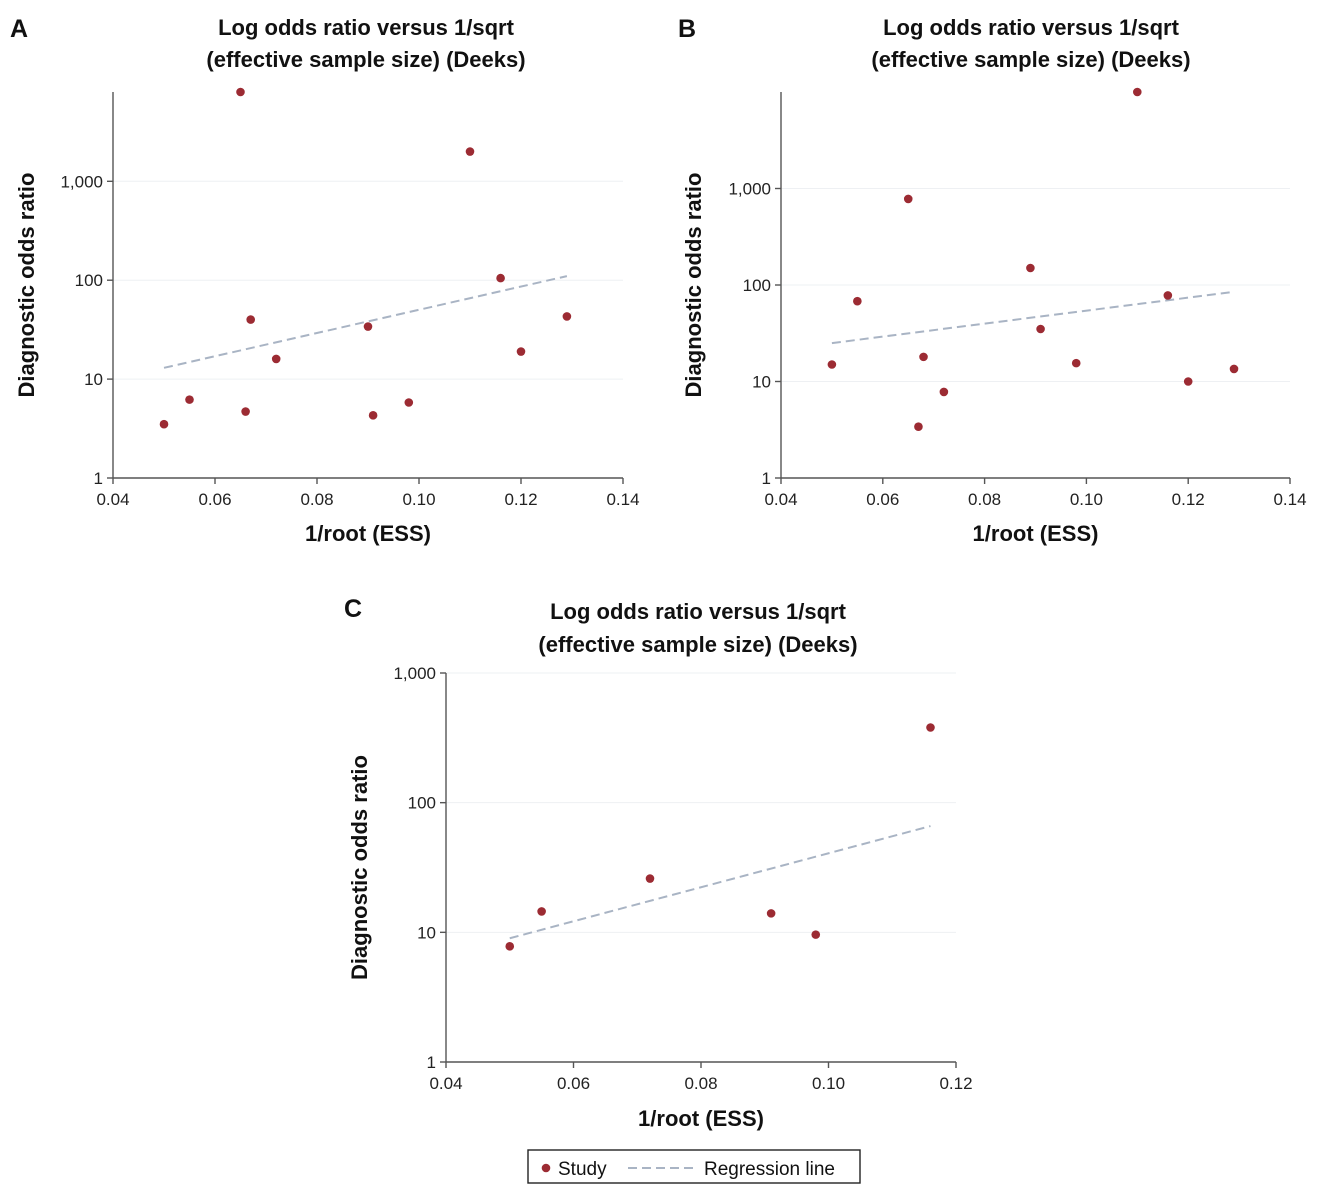  What do you see at coordinates (769, 1169) in the screenshot?
I see `legend-regression-label: Regression line` at bounding box center [769, 1169].